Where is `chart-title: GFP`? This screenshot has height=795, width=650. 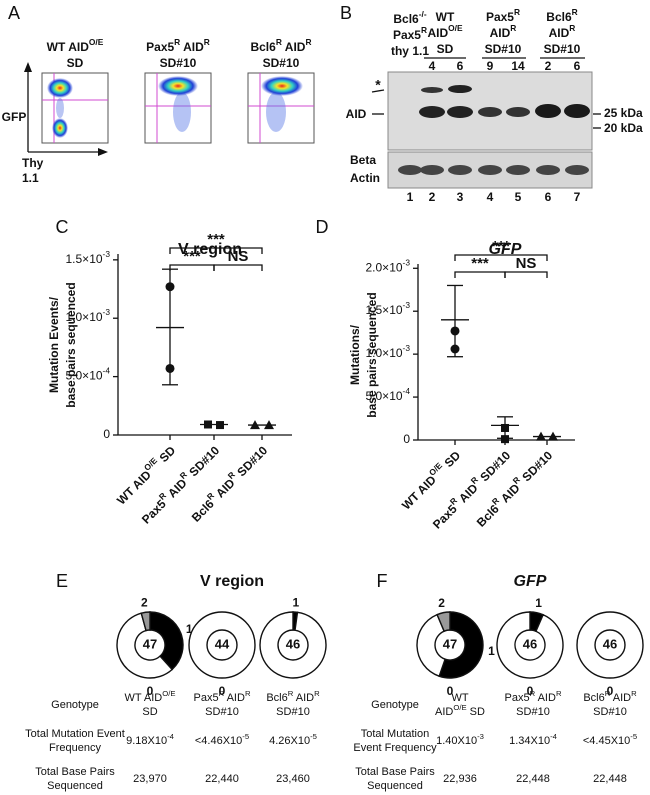
chart-title: GFP is located at coordinates (530, 581).